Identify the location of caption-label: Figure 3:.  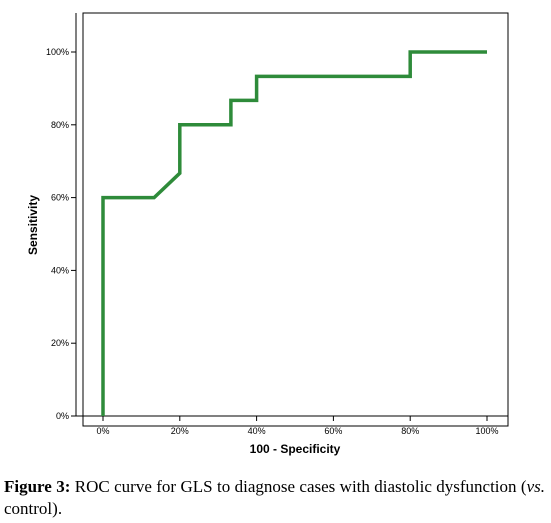
(37, 486).